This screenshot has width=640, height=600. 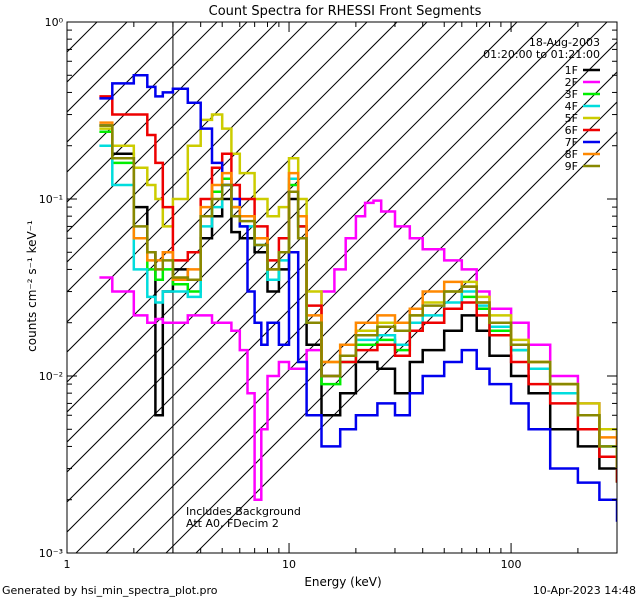 What do you see at coordinates (51, 553) in the screenshot?
I see `y-tick-label: 10⁻³` at bounding box center [51, 553].